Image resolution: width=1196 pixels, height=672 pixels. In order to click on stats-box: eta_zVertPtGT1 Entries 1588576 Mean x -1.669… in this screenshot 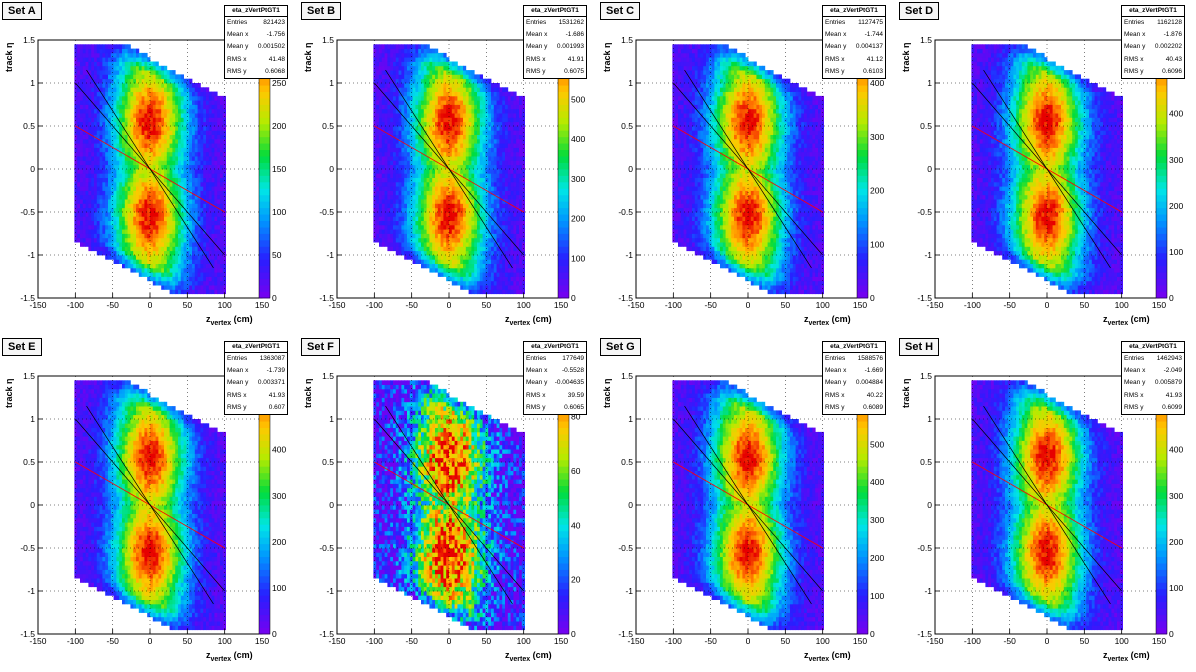, I will do `click(854, 378)`.